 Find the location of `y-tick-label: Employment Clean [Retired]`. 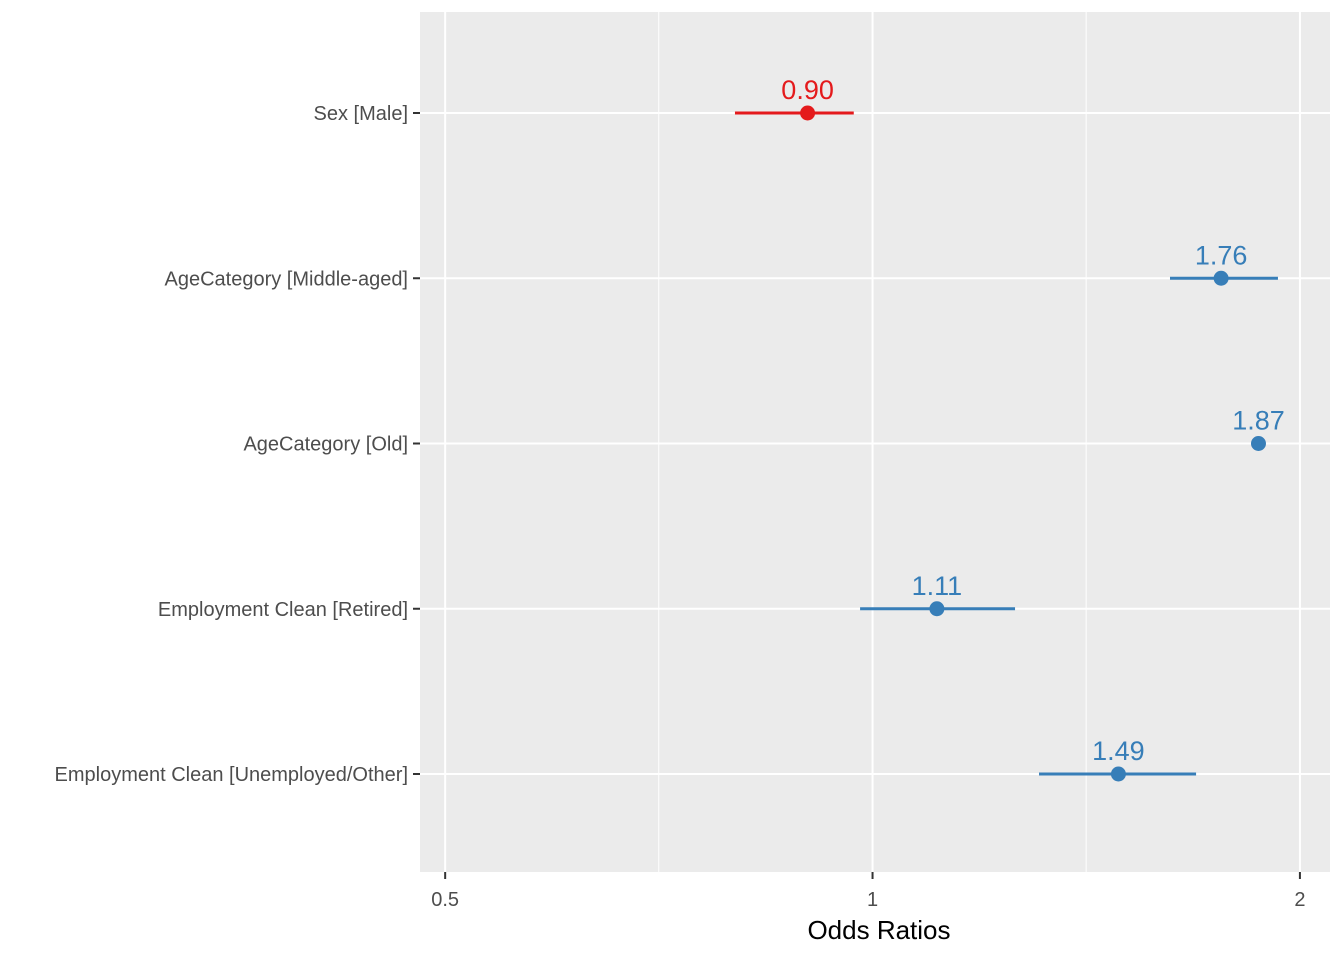

y-tick-label: Employment Clean [Retired] is located at coordinates (283, 610).